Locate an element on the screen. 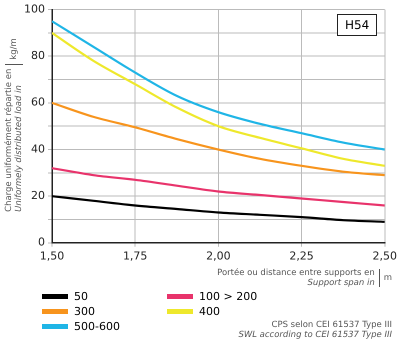 This screenshot has width=400, height=346. x-tick-label: 1,75 is located at coordinates (135, 255).